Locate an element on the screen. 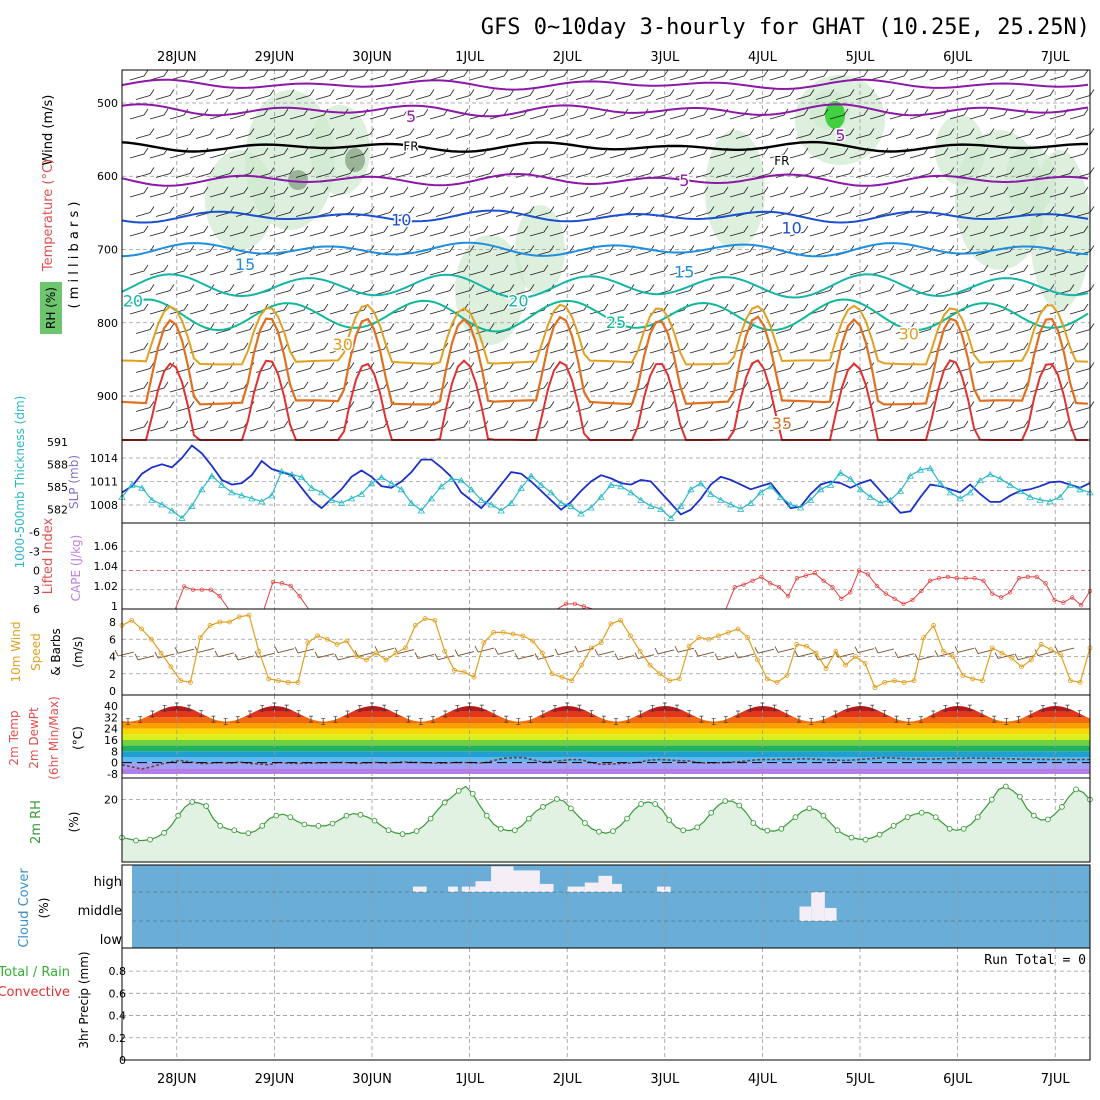 Image resolution: width=1100 pixels, height=1100 pixels. temperature-tick-label: -8 is located at coordinates (112, 774).